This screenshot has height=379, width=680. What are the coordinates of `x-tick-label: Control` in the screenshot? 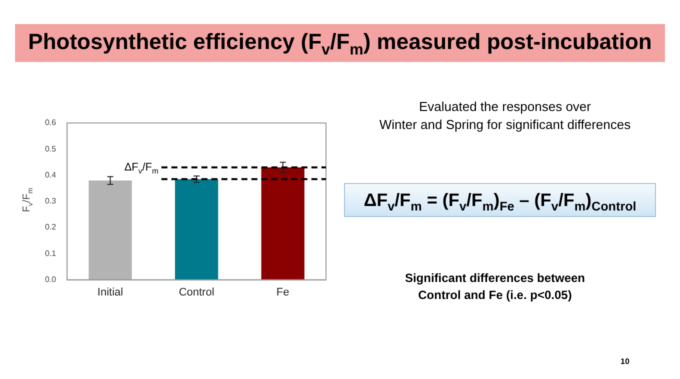 It's located at (196, 292).